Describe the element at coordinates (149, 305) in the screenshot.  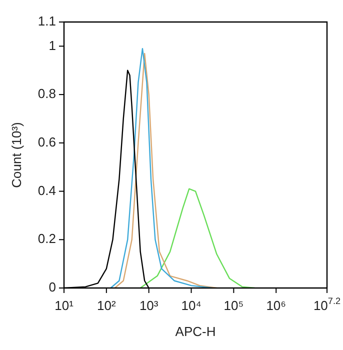
I see `x-tick-label: 10³` at that location.